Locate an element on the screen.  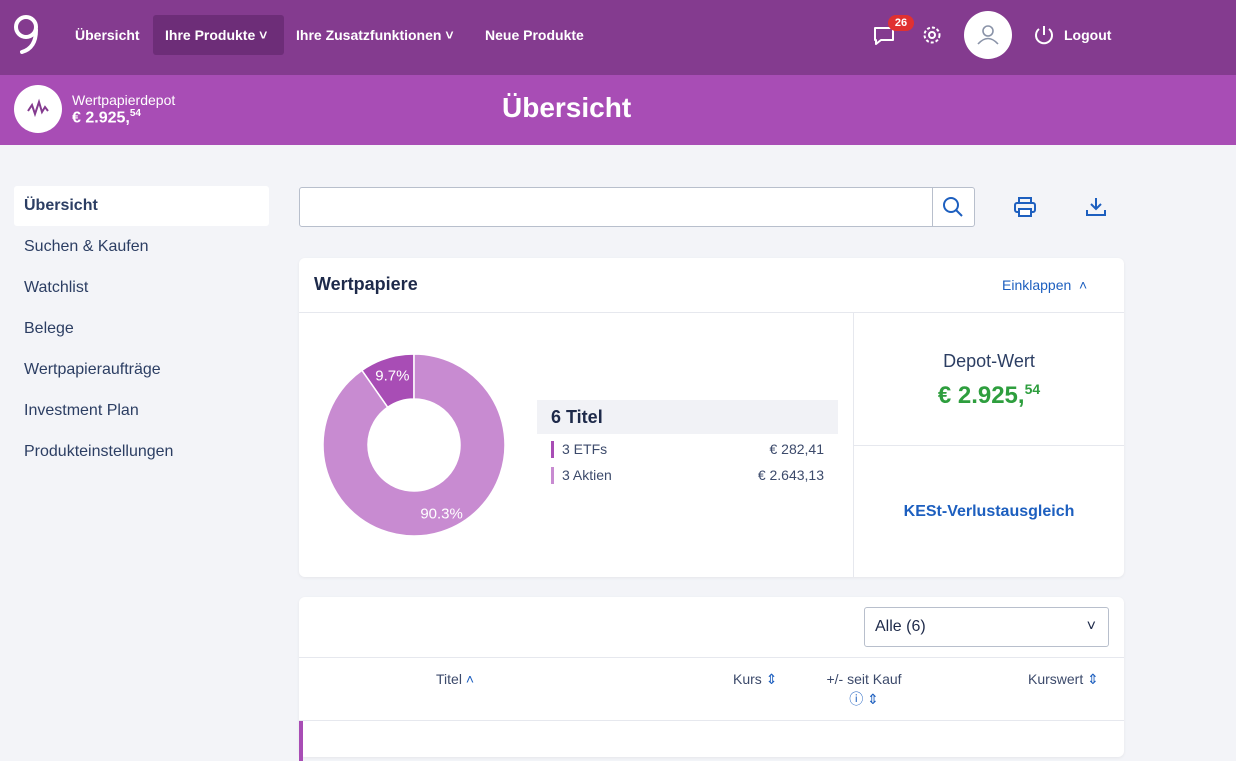
filter-select: Alle (6) ˅ is located at coordinates (986, 627).